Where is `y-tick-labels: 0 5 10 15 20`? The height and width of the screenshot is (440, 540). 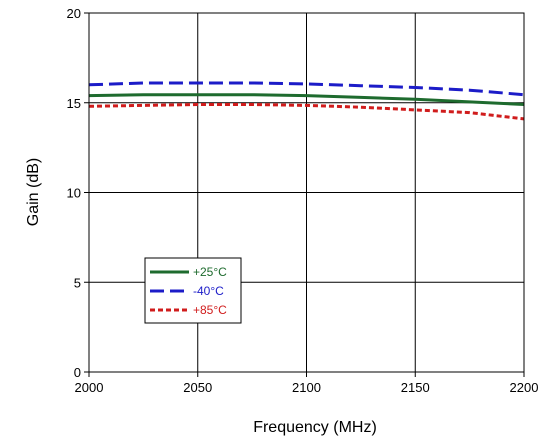 y-tick-labels: 0 5 10 15 20 is located at coordinates (74, 193).